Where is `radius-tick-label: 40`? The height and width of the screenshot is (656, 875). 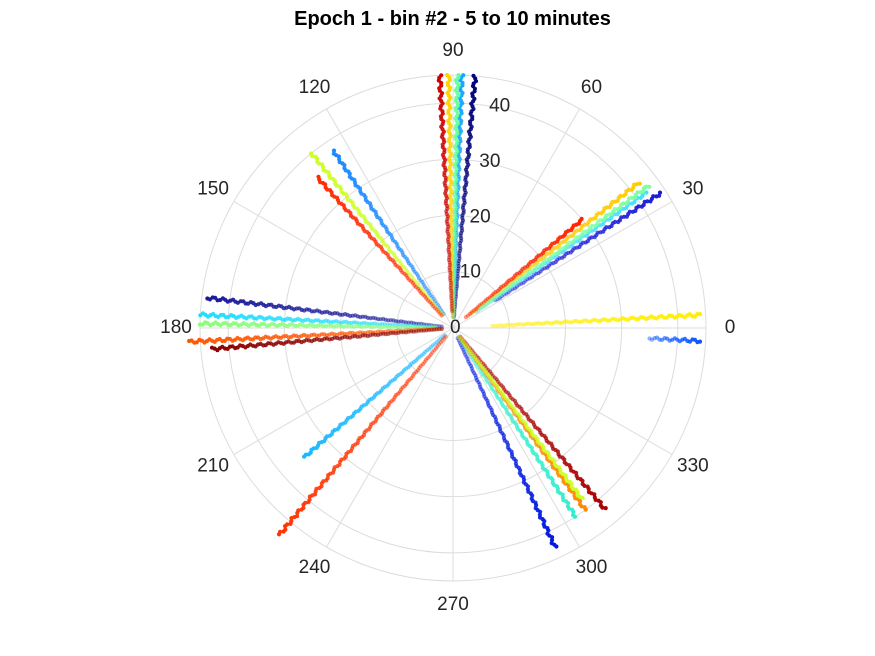
radius-tick-label: 40 is located at coordinates (499, 106).